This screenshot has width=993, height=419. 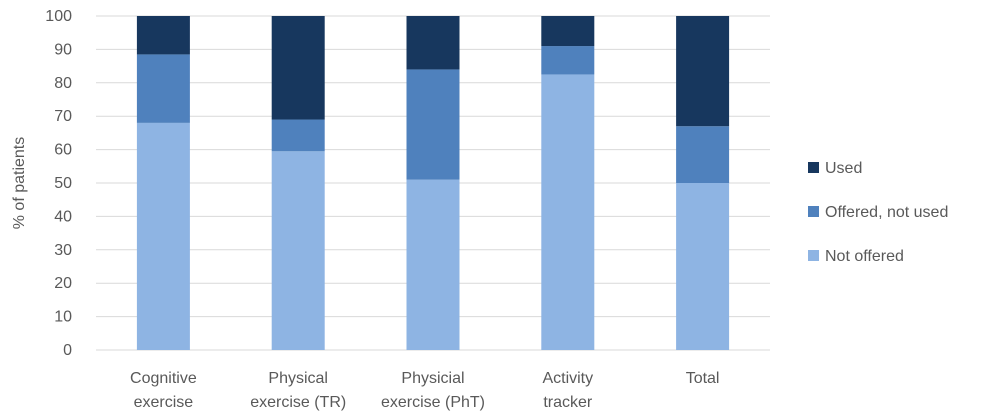 What do you see at coordinates (886, 212) in the screenshot?
I see `legend-label: Offered, not used` at bounding box center [886, 212].